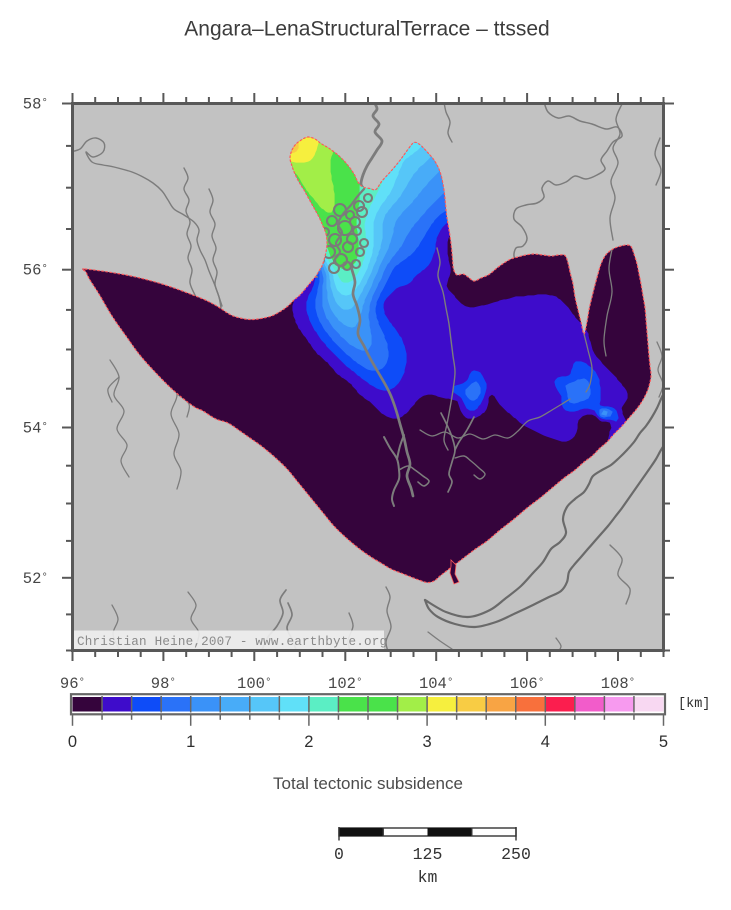 The height and width of the screenshot is (910, 731). Describe the element at coordinates (663, 742) in the screenshot. I see `svg-text: 5` at that location.